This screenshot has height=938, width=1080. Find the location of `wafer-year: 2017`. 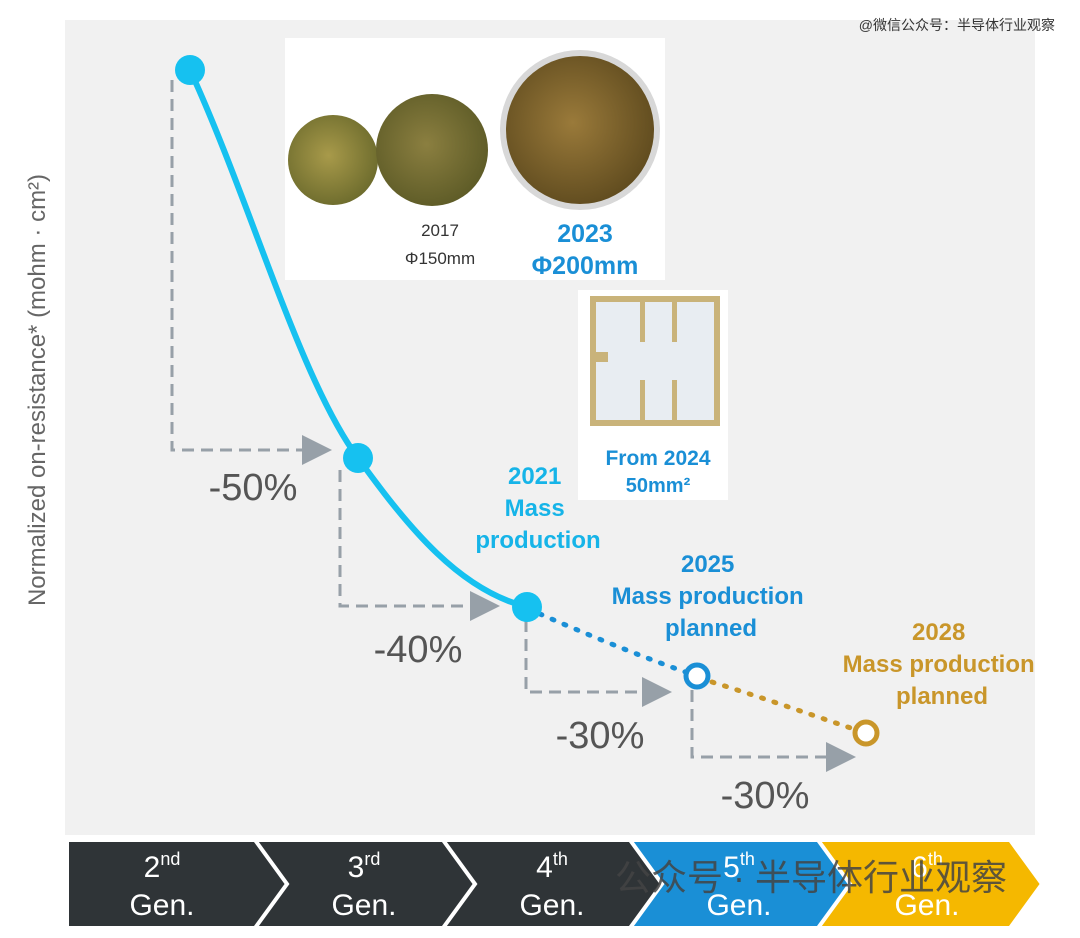

wafer-year: 2017 is located at coordinates (440, 230).